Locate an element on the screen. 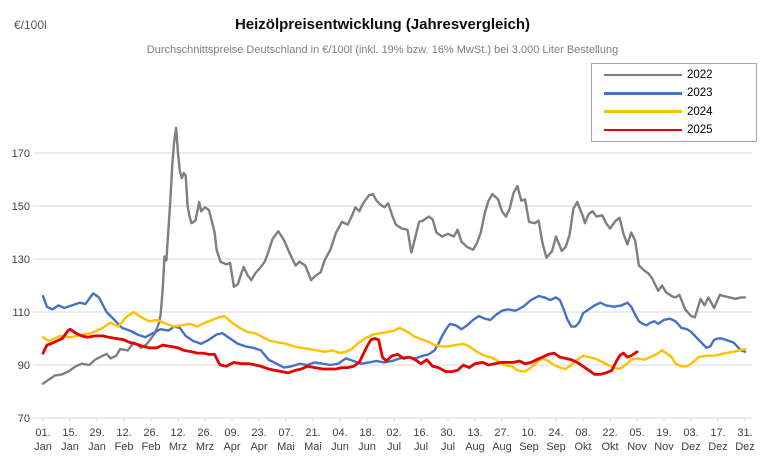 This screenshot has width=765, height=465. x-tick-label: 05. is located at coordinates (636, 433).